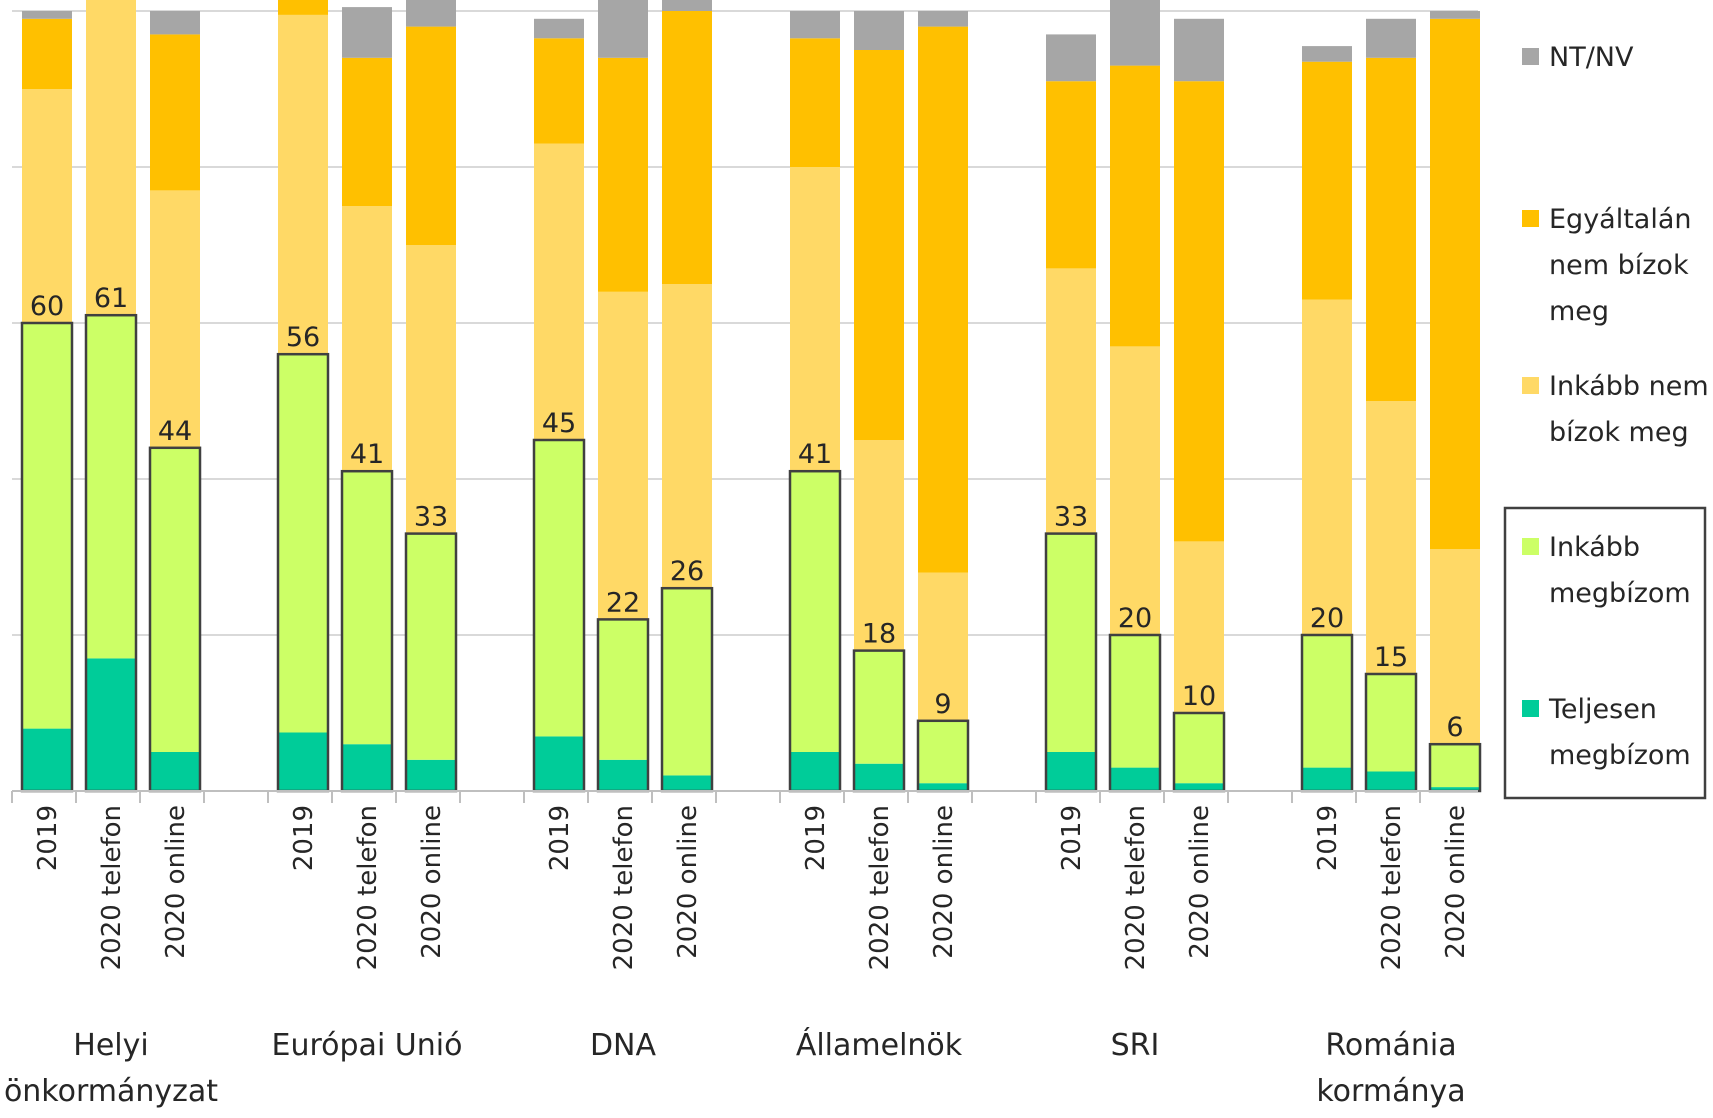 This screenshot has height=1118, width=1713. I want to click on data-label: 15, so click(1391, 657).